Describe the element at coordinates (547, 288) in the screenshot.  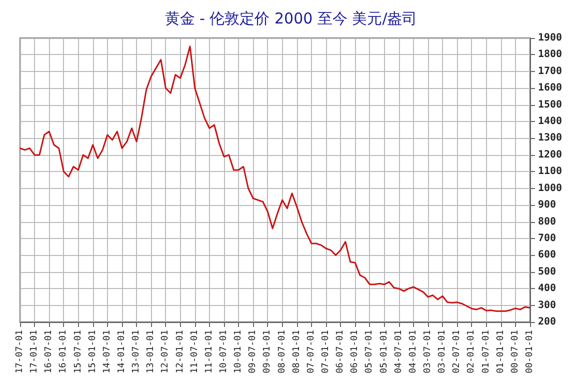
I see `y-tick-label: 400` at that location.